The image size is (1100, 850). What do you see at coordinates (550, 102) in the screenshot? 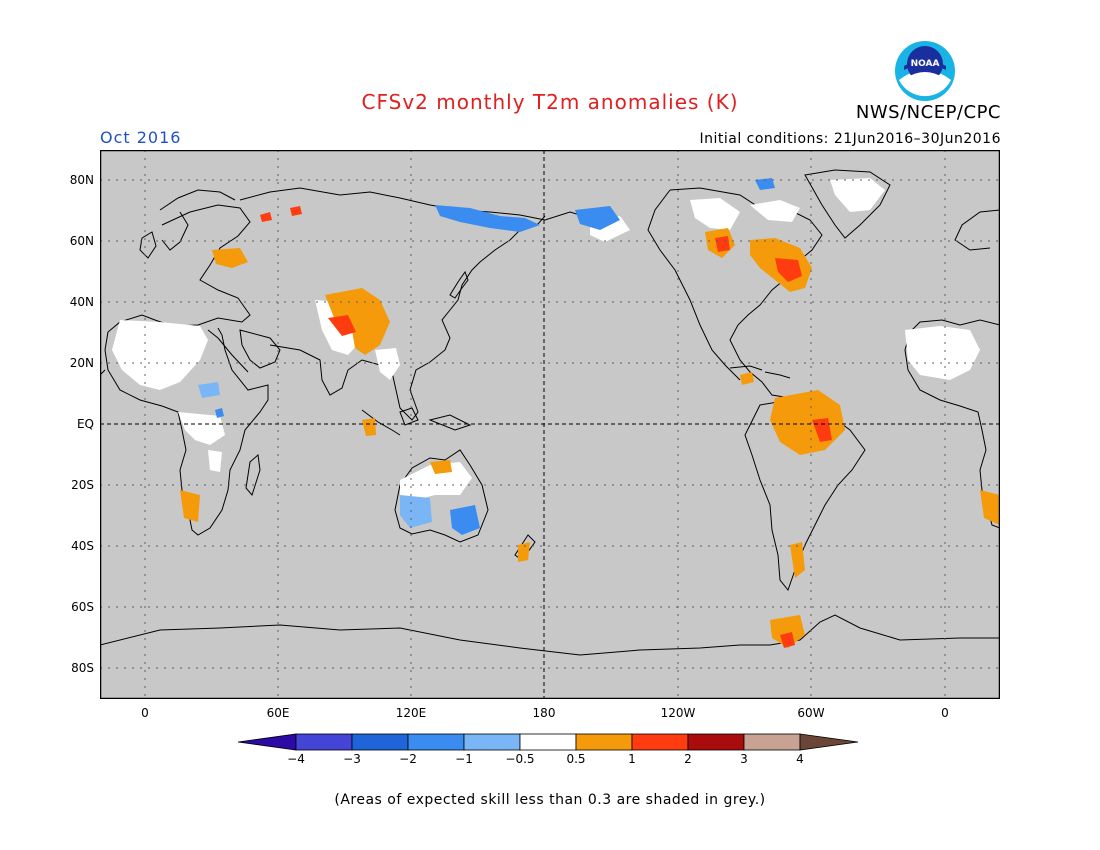
I see `map-title: CFSv2 monthly T2m anomalies (K)` at bounding box center [550, 102].